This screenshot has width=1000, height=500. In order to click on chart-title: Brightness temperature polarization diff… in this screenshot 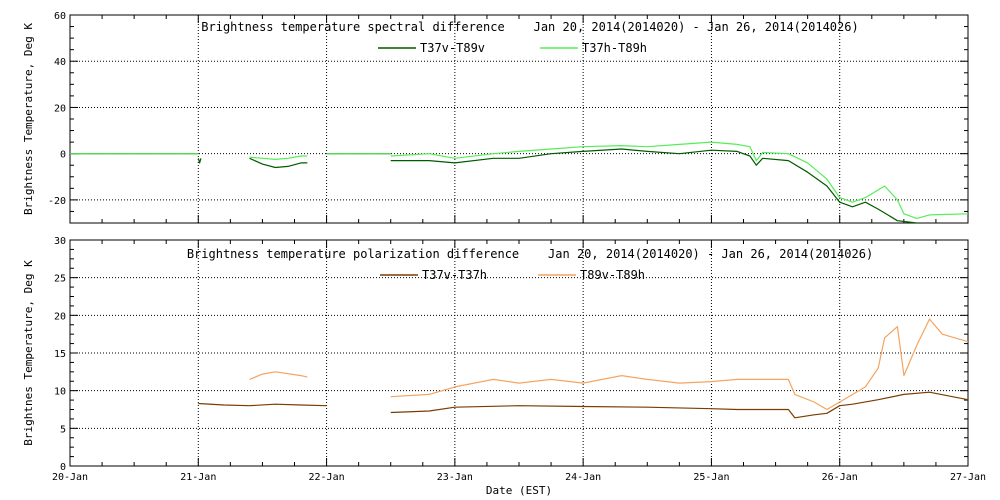, I will do `click(530, 254)`.